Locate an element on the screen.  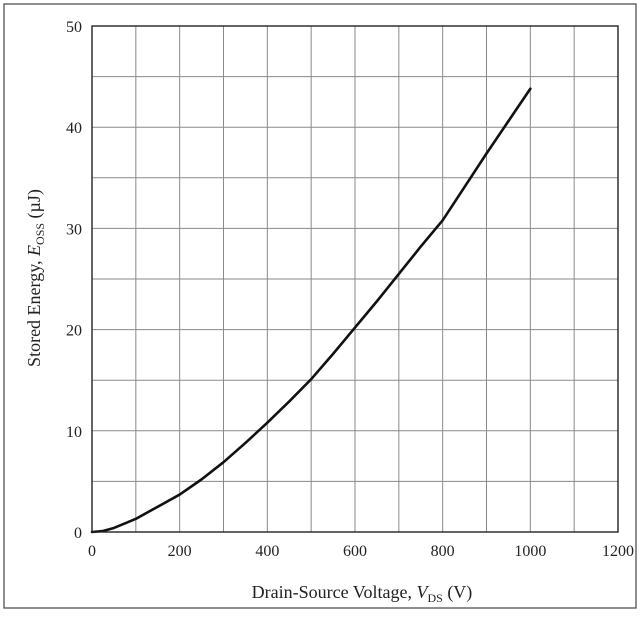
x-tick-label: 600 is located at coordinates (355, 551).